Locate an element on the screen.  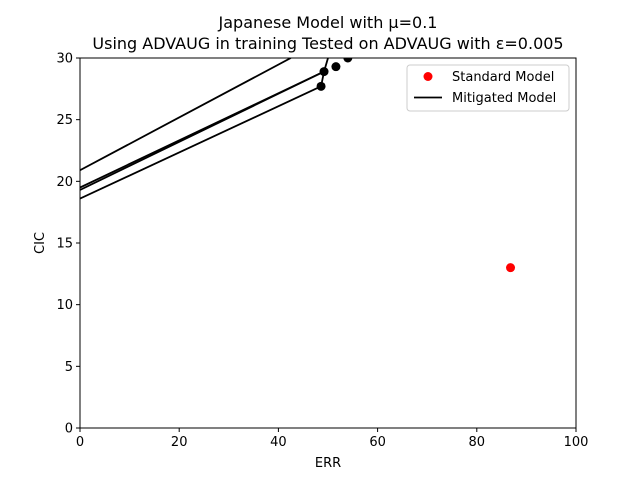
x-tick-label-20: 20 is located at coordinates (179, 442).